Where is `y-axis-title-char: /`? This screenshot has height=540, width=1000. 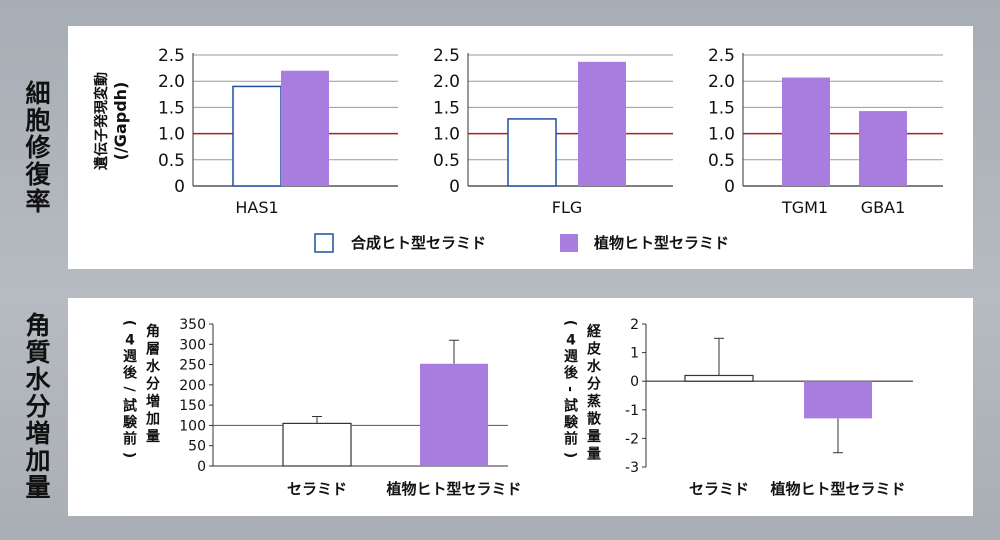
y-axis-title-char: / is located at coordinates (129, 389).